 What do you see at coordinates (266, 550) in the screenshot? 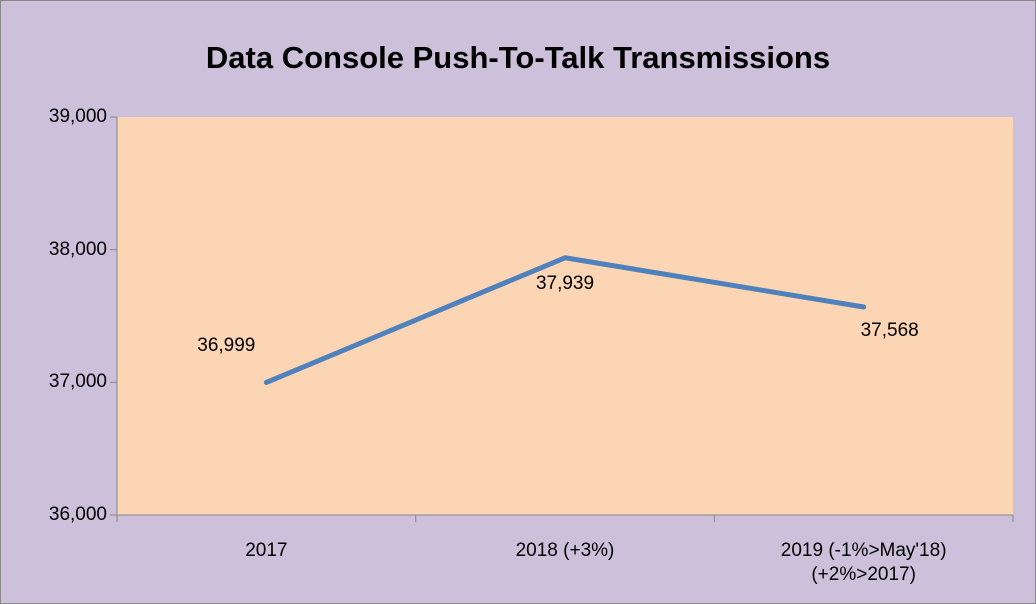
I see `x-tick-label: 2017` at bounding box center [266, 550].